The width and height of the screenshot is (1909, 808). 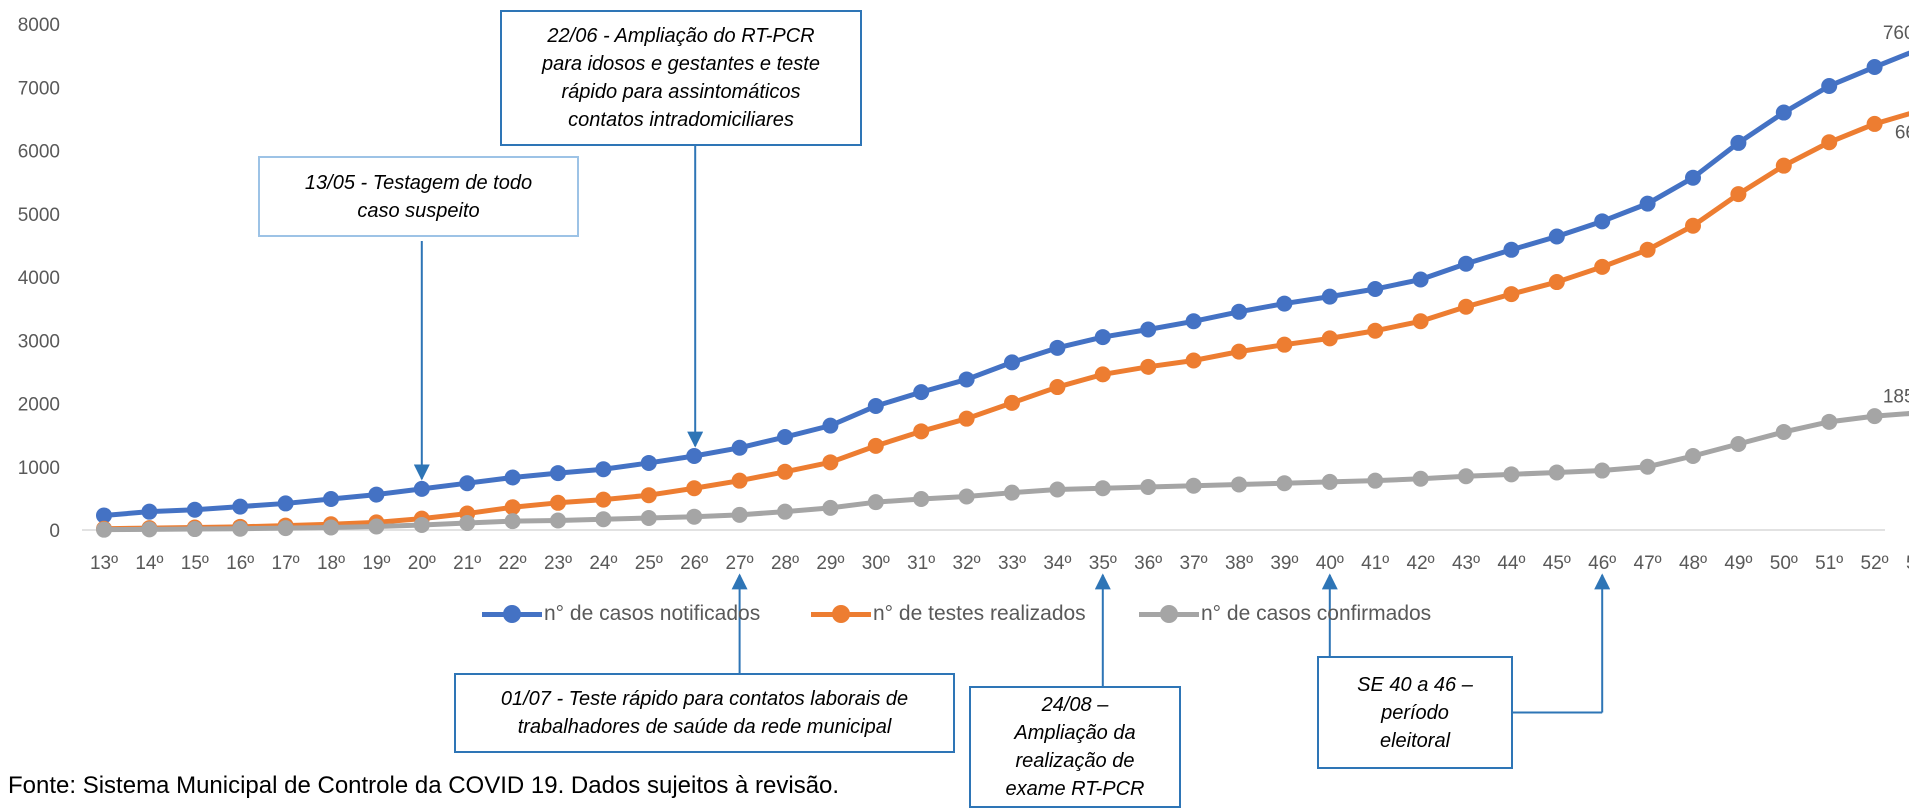 What do you see at coordinates (621, 614) in the screenshot?
I see `legend-item-notificados: n° de casos notificados` at bounding box center [621, 614].